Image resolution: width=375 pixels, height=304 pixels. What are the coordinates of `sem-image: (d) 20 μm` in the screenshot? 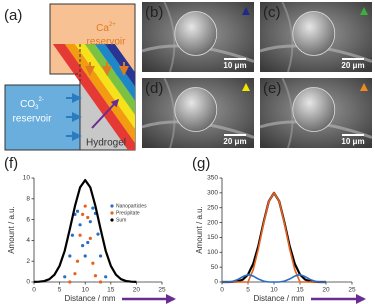 It's located at (198, 113).